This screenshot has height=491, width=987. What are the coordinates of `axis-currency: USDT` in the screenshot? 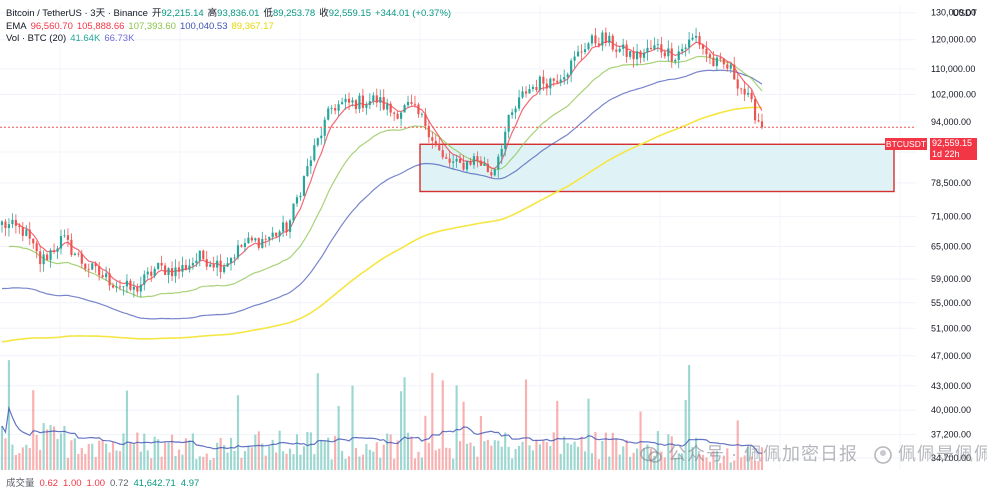 It's located at (965, 13).